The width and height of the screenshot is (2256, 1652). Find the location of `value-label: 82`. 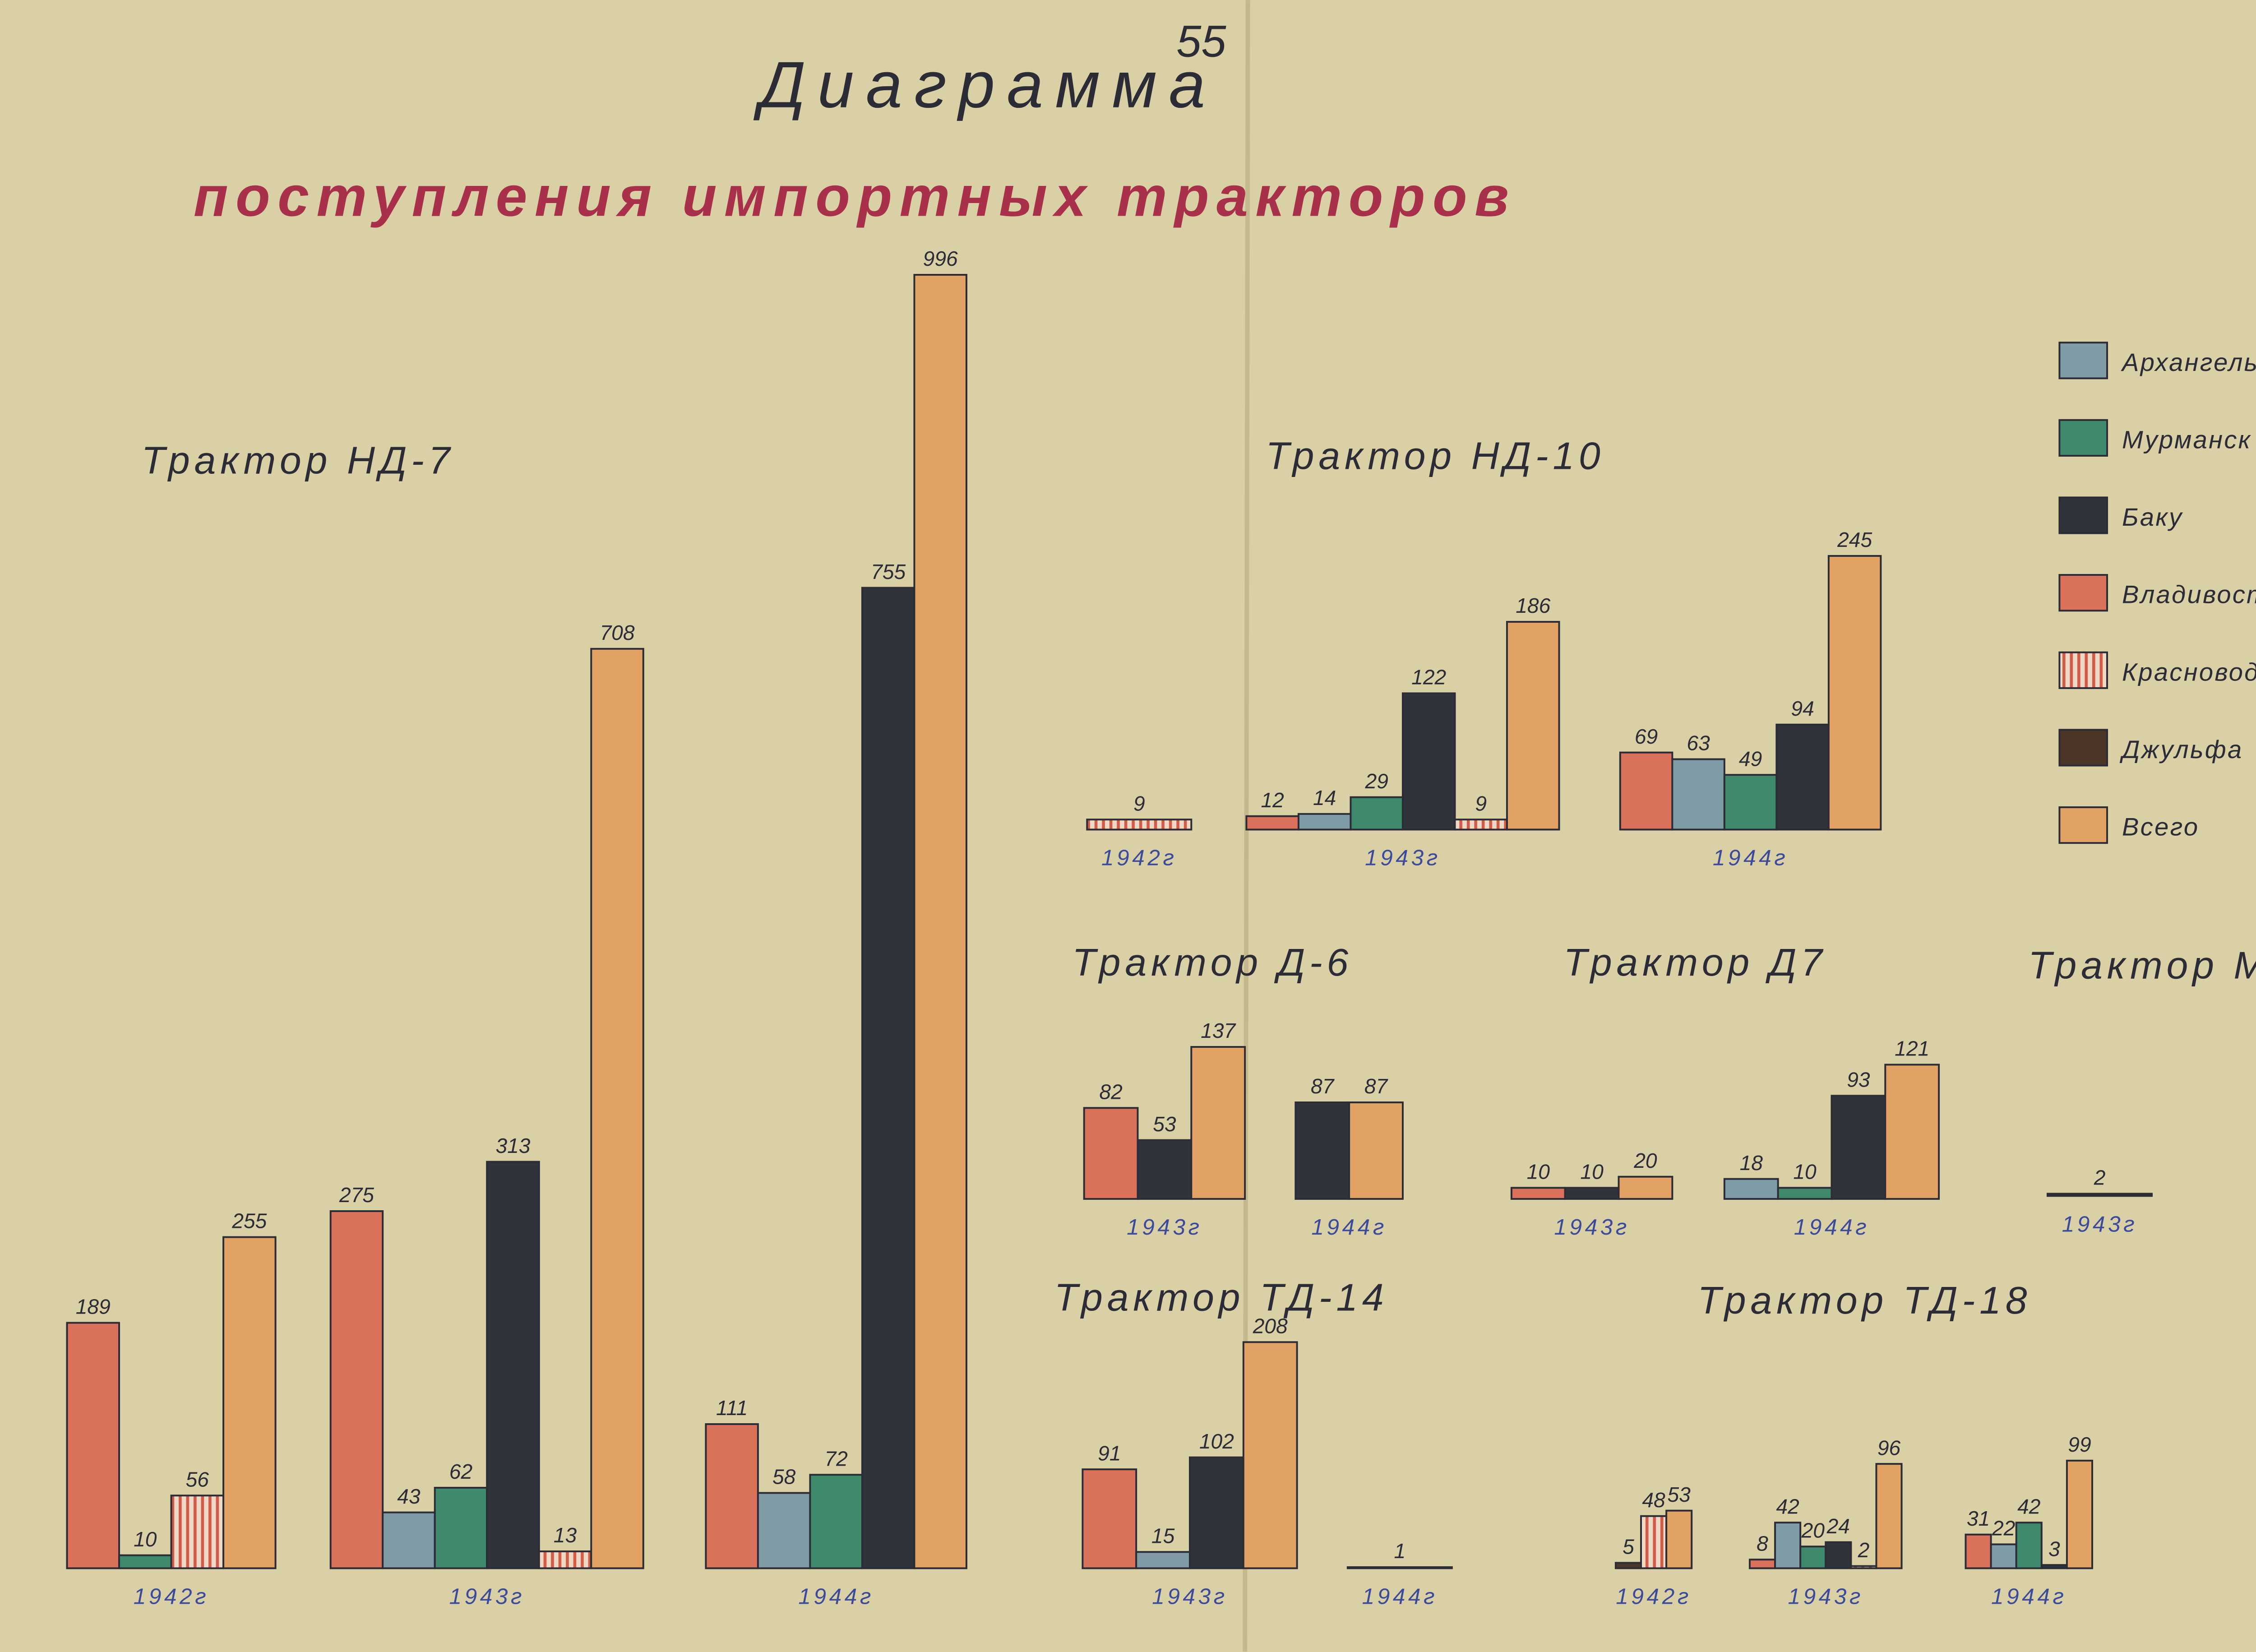

value-label: 82 is located at coordinates (1111, 1091).